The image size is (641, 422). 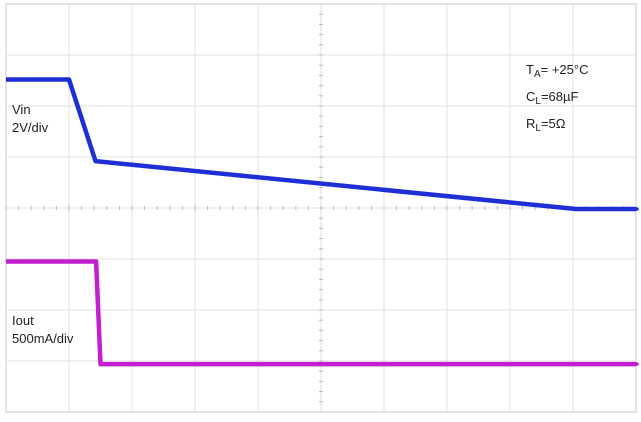 What do you see at coordinates (538, 128) in the screenshot?
I see `rl-subscript: L` at bounding box center [538, 128].